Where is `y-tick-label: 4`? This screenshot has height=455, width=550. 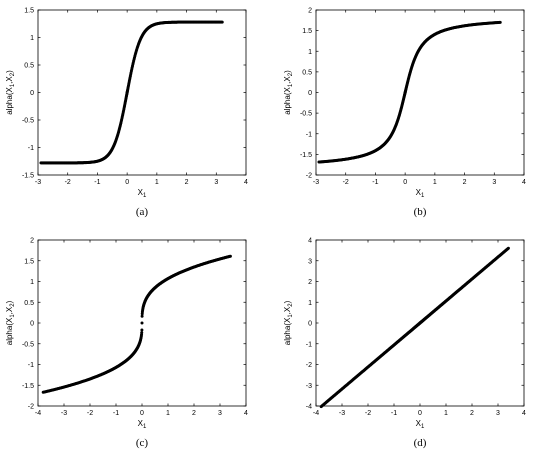 y-tick-label: 4 is located at coordinates (310, 241).